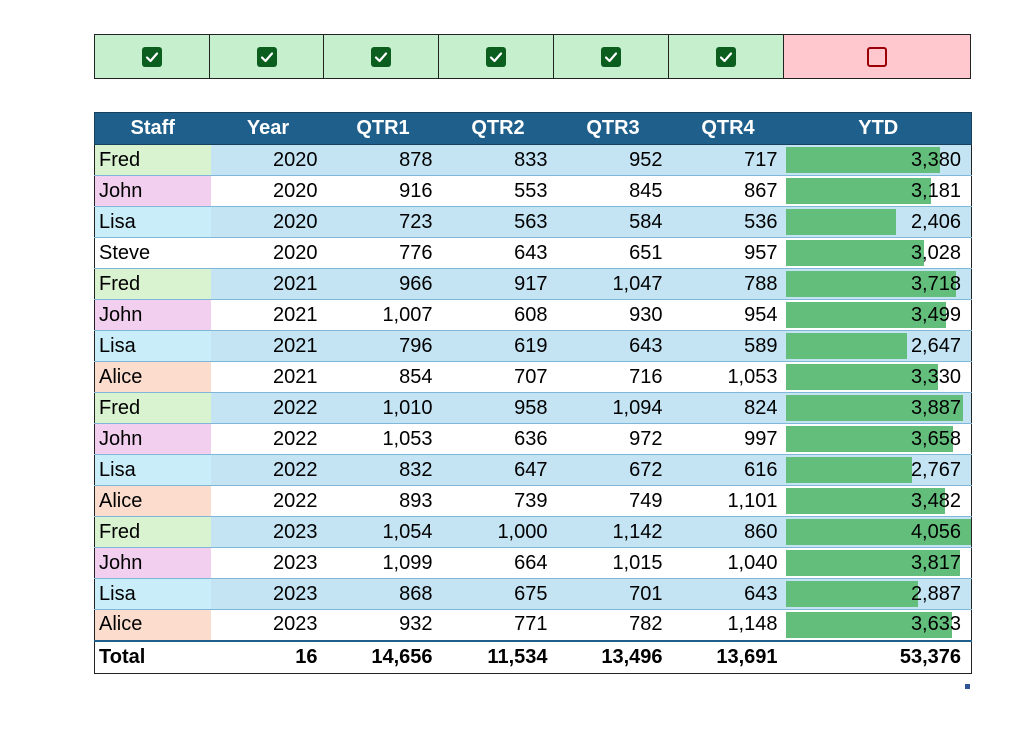 The image size is (1024, 735). Describe the element at coordinates (878, 315) in the screenshot. I see `ytd-cell: 3,499` at that location.